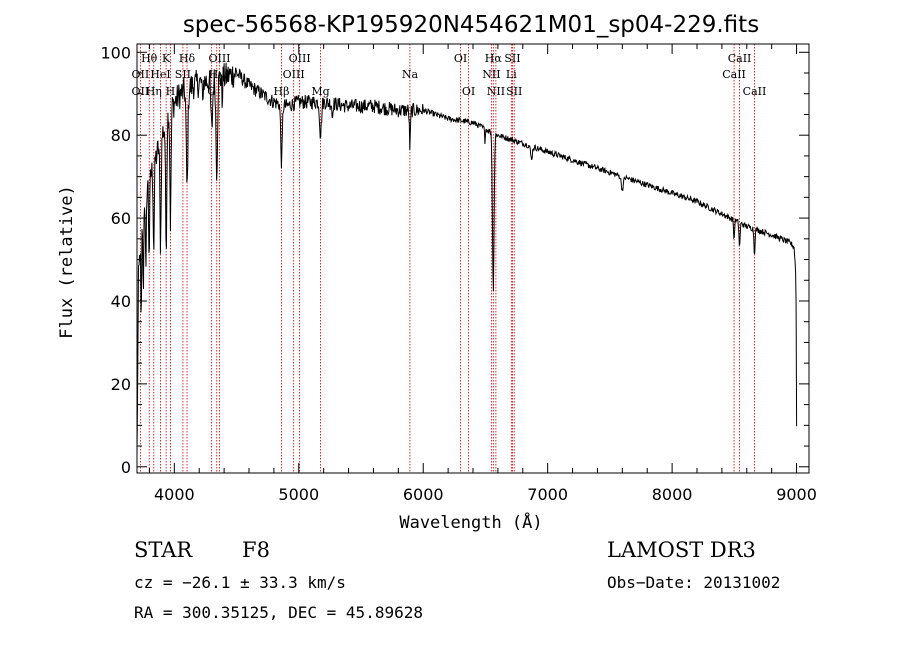 This screenshot has height=649, width=900. What do you see at coordinates (300, 58) in the screenshot?
I see `line-label-12: OIII` at bounding box center [300, 58].